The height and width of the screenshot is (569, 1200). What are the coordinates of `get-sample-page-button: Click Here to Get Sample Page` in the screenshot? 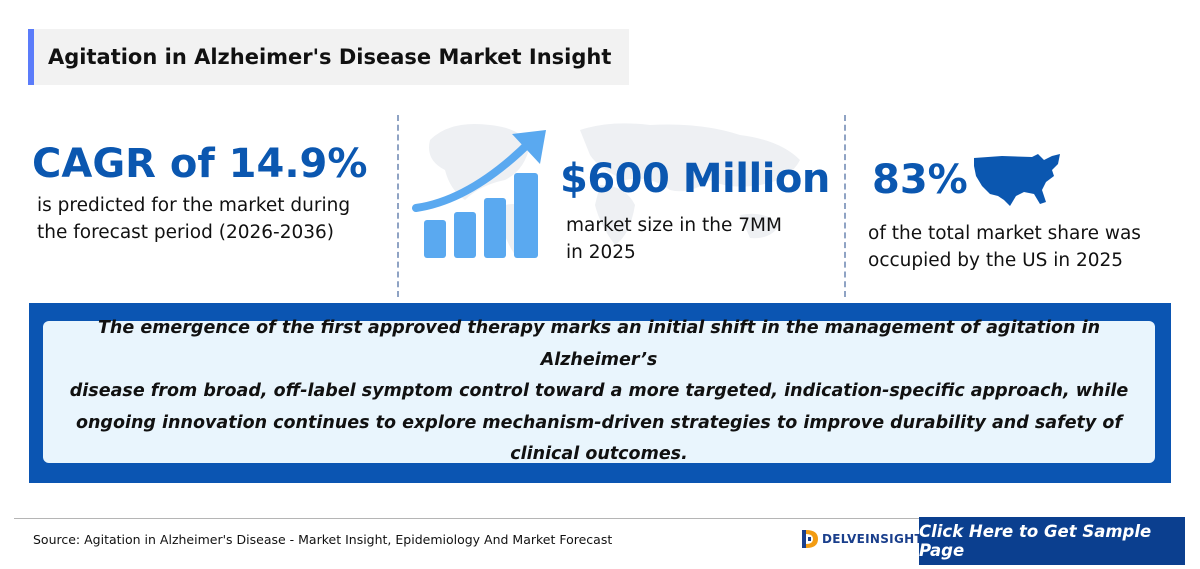 It's located at (1052, 541).